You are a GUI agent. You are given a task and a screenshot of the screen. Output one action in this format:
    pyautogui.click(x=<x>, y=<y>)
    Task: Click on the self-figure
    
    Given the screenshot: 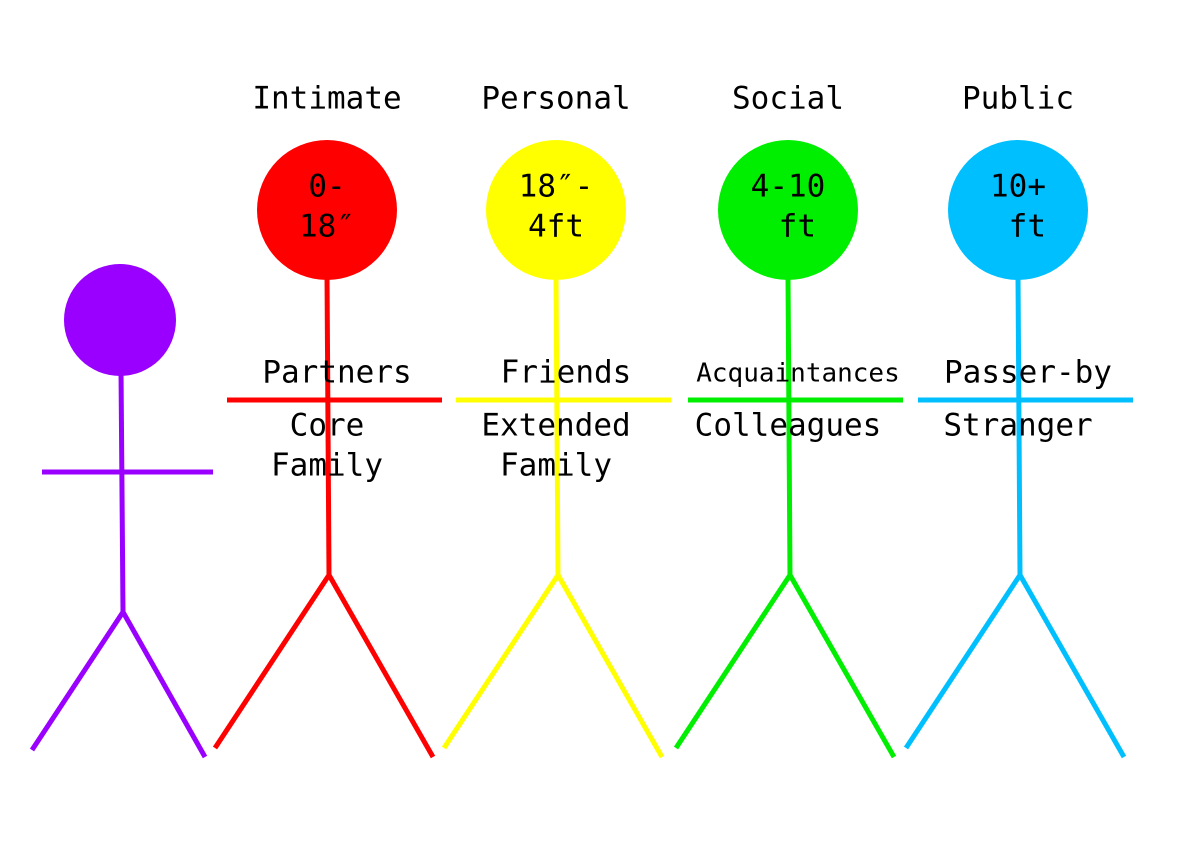 What is the action you would take?
    pyautogui.click(x=121, y=511)
    